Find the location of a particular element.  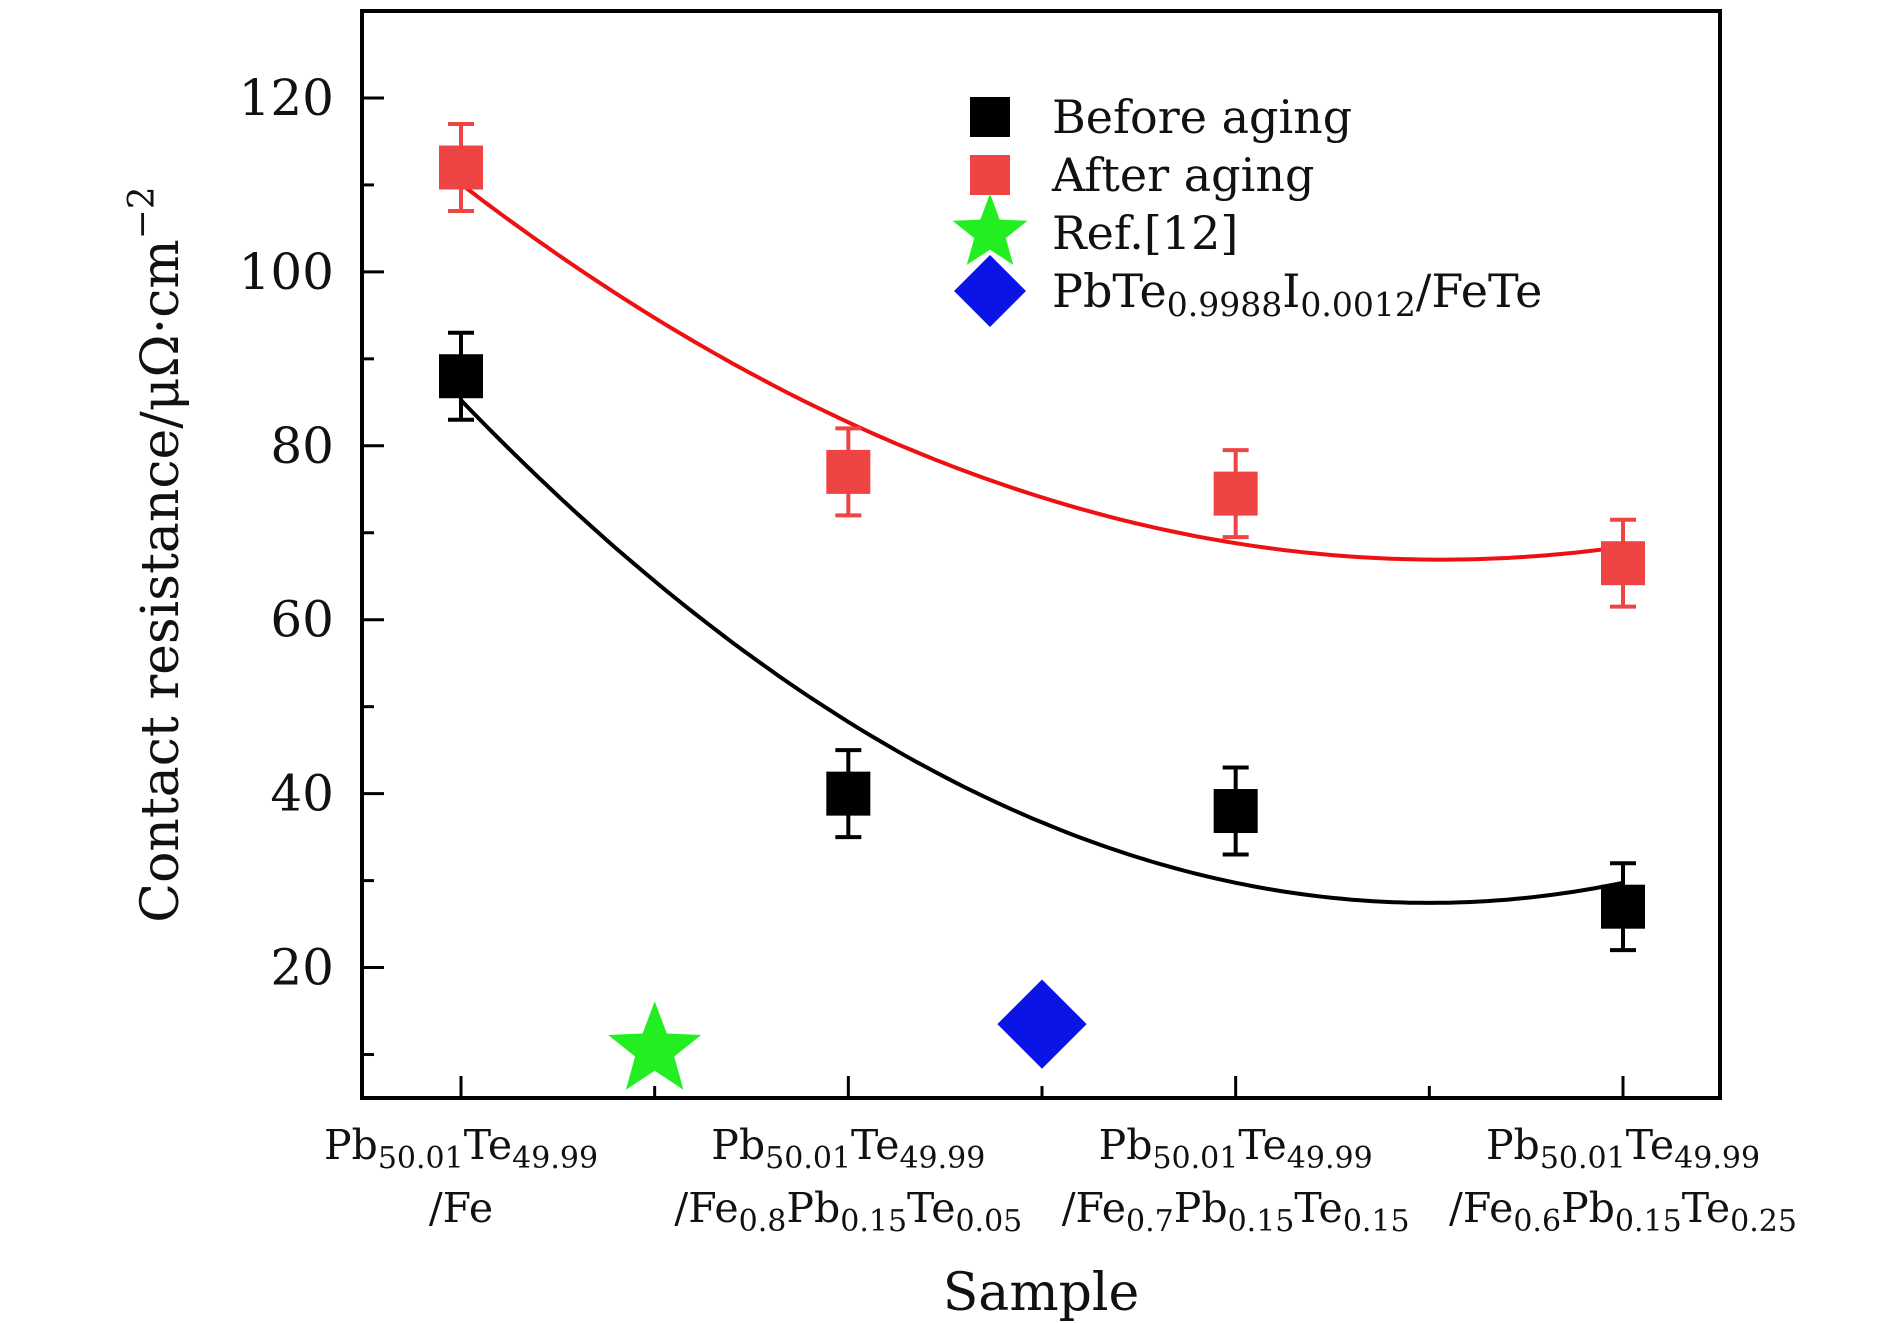

y-tick-label: 20 is located at coordinates (302, 968).